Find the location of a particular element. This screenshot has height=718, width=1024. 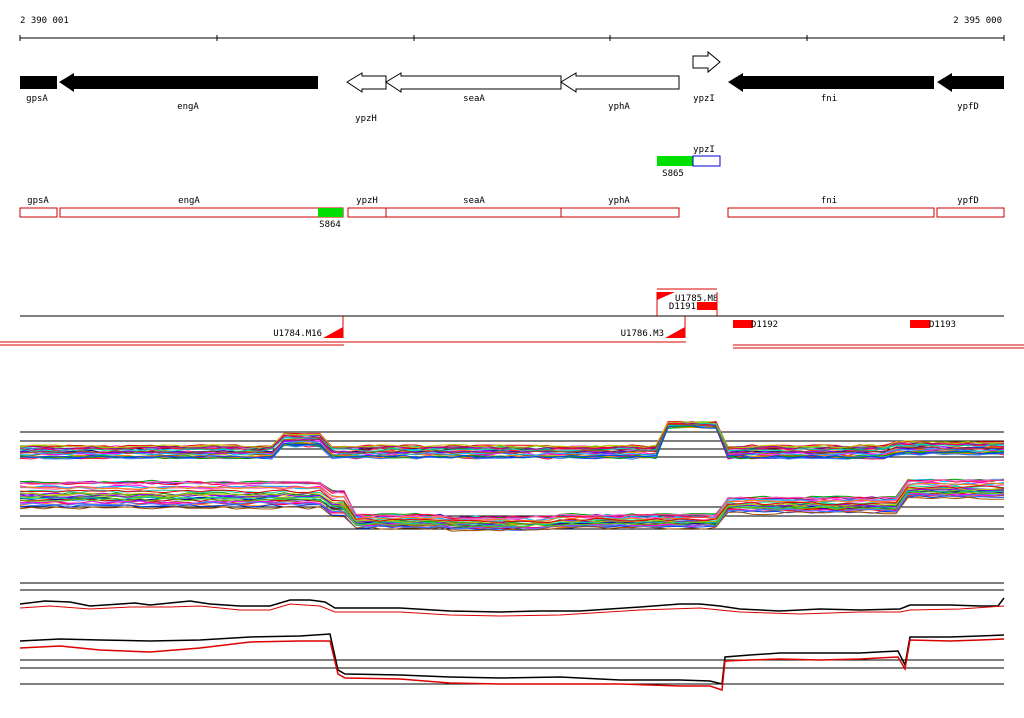

gene-seaA-arrow is located at coordinates (473, 82).